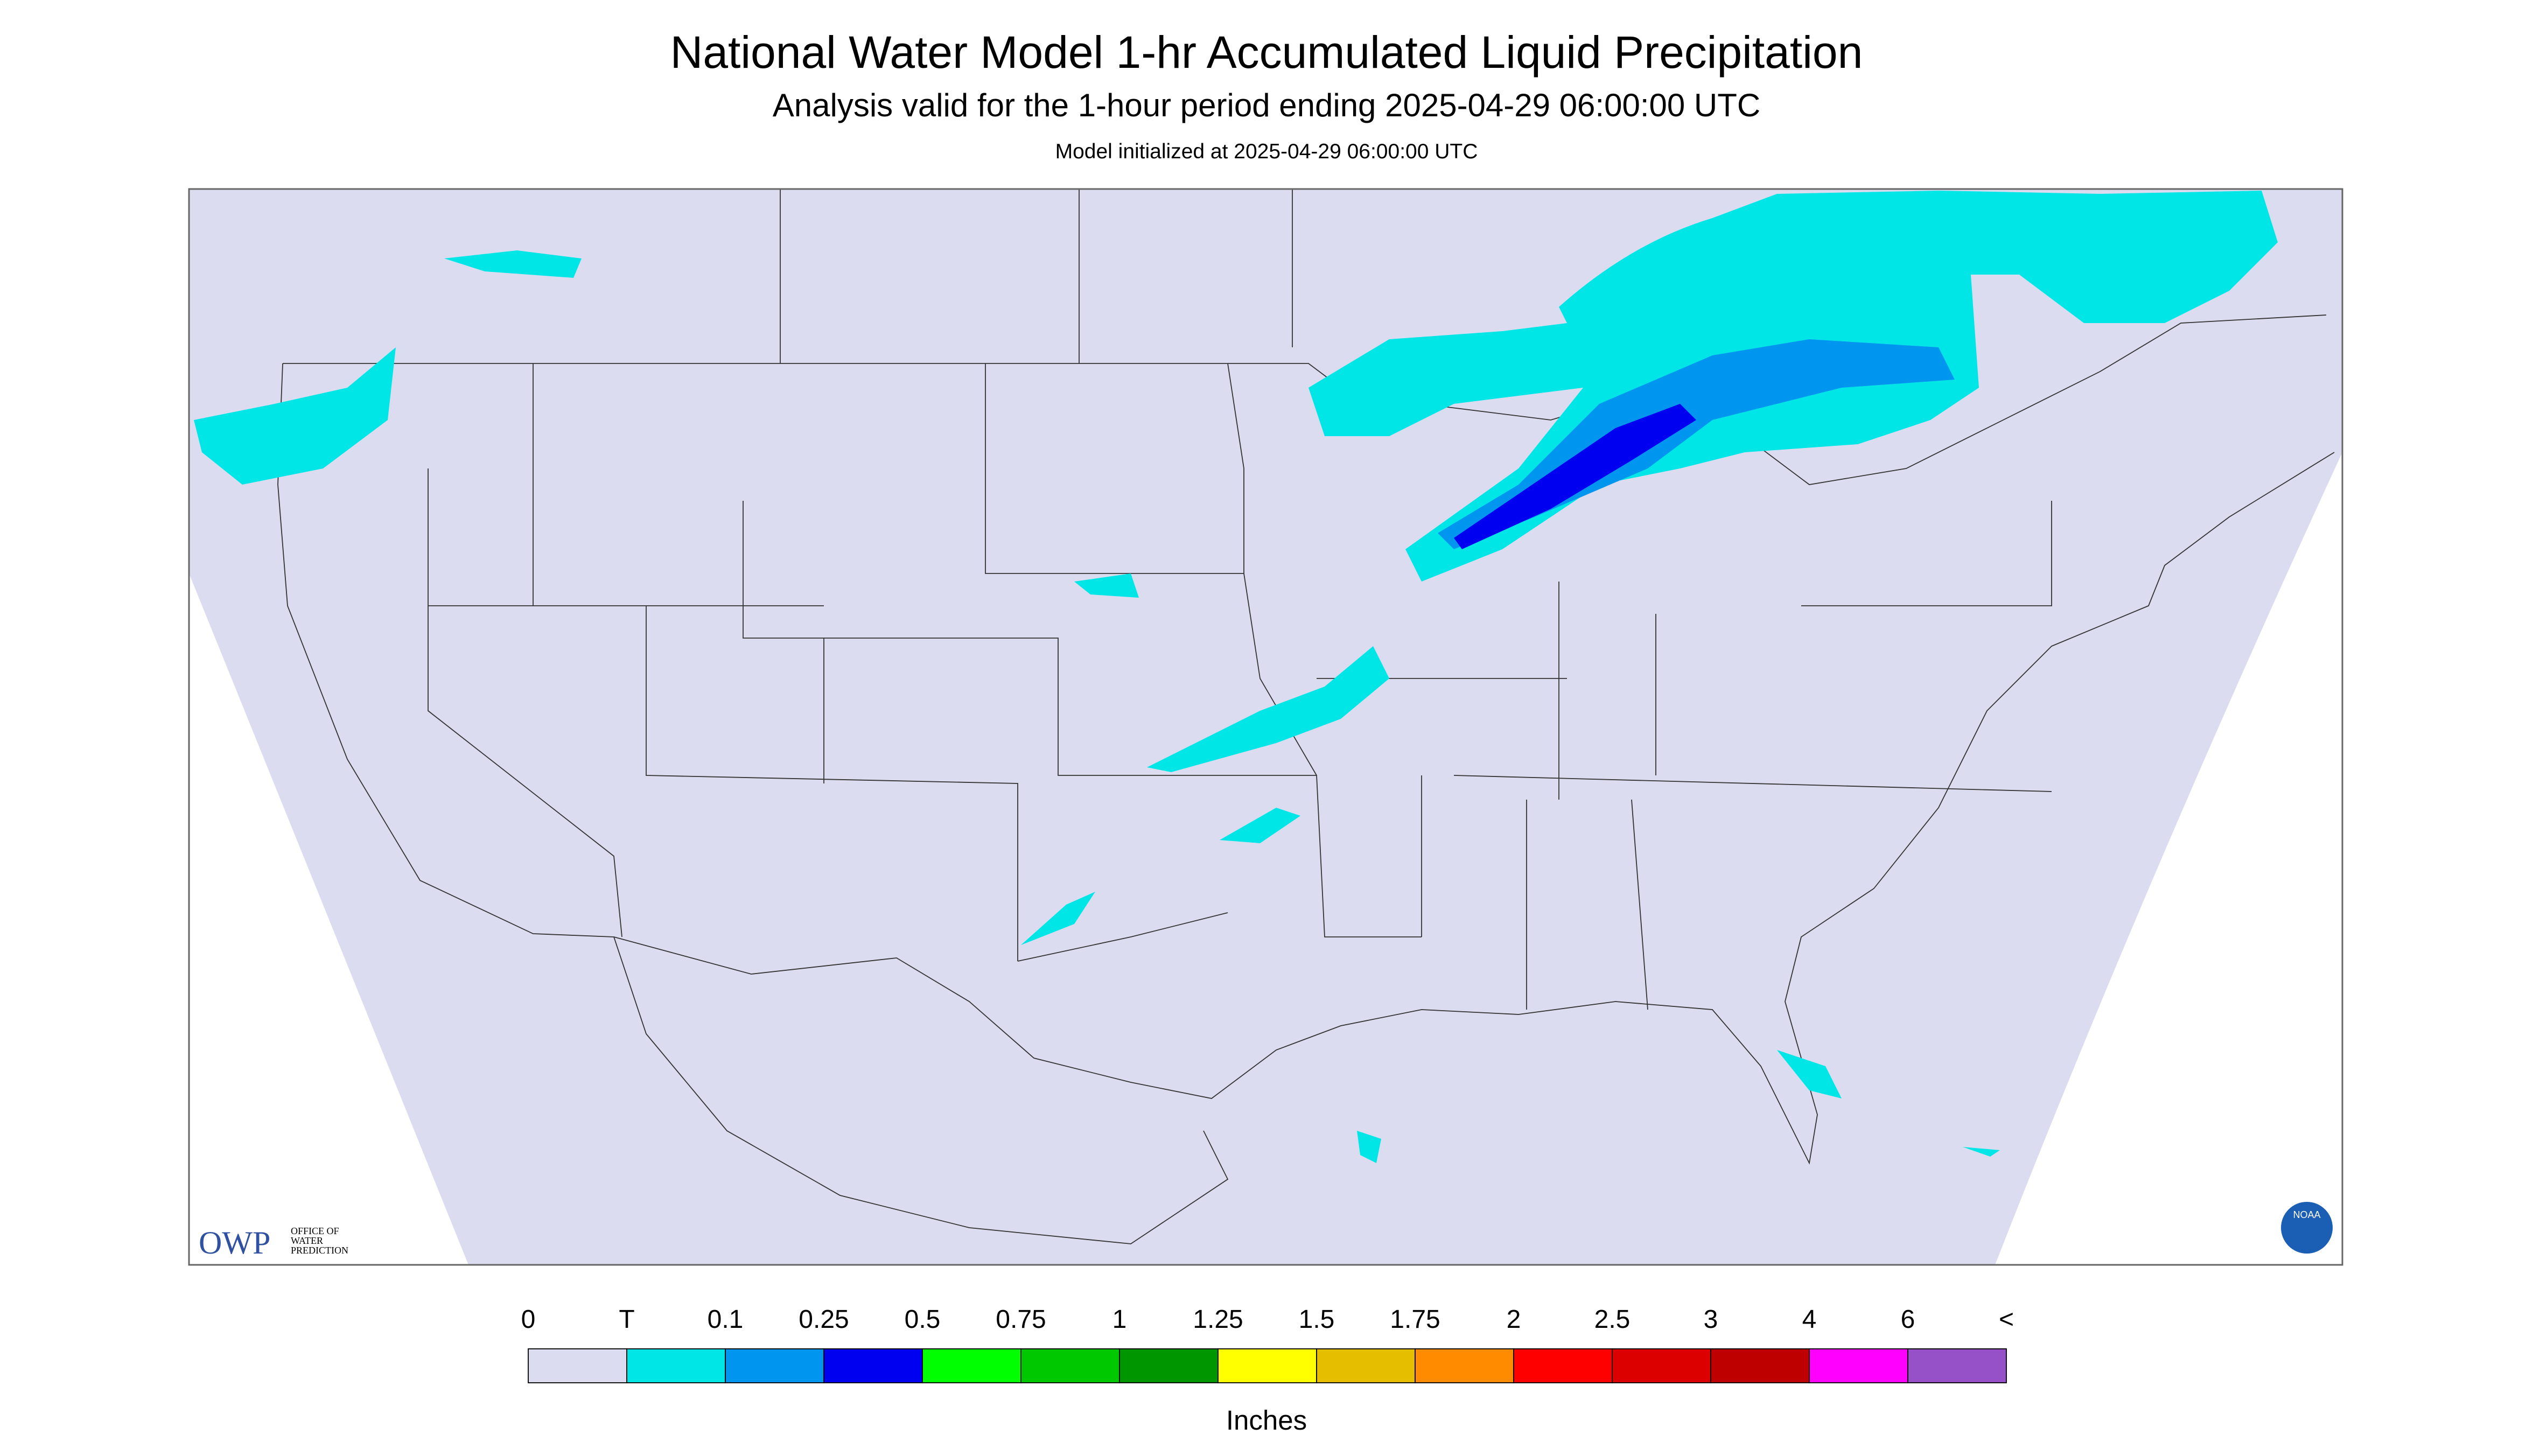  What do you see at coordinates (1021, 1319) in the screenshot?
I see `colorbar-label: 0.75` at bounding box center [1021, 1319].